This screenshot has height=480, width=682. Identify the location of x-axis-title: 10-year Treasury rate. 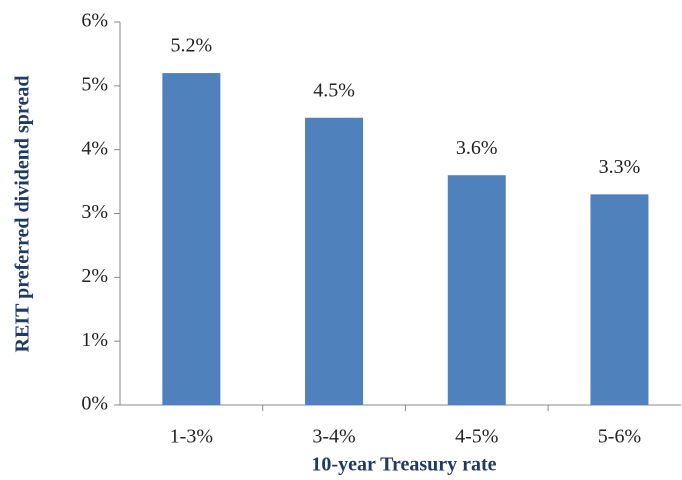
(403, 465).